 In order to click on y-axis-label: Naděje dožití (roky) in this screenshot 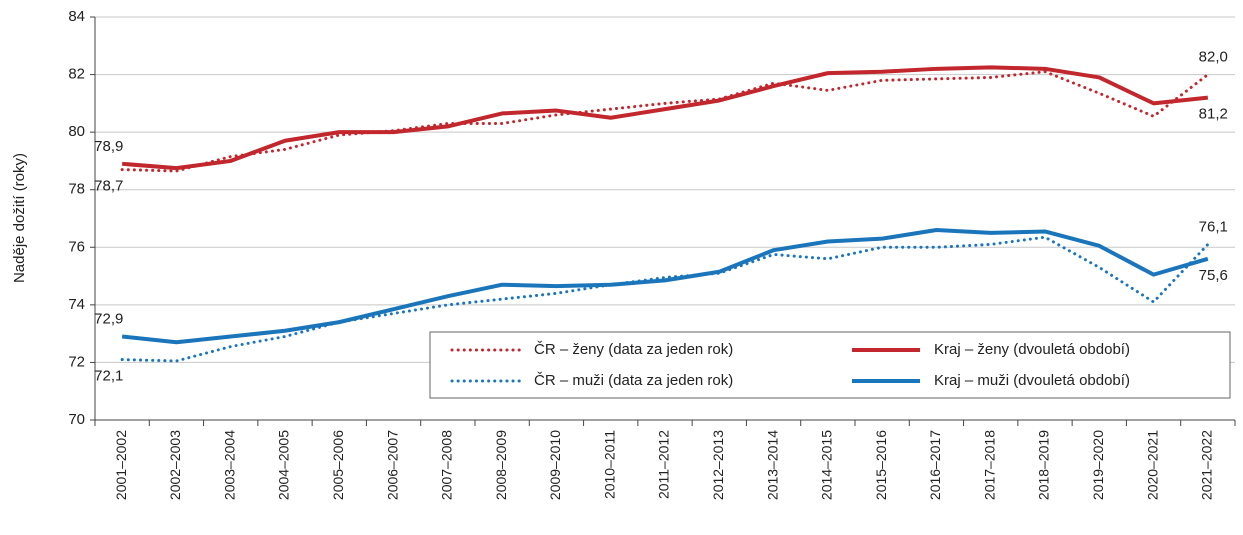, I will do `click(19, 218)`.